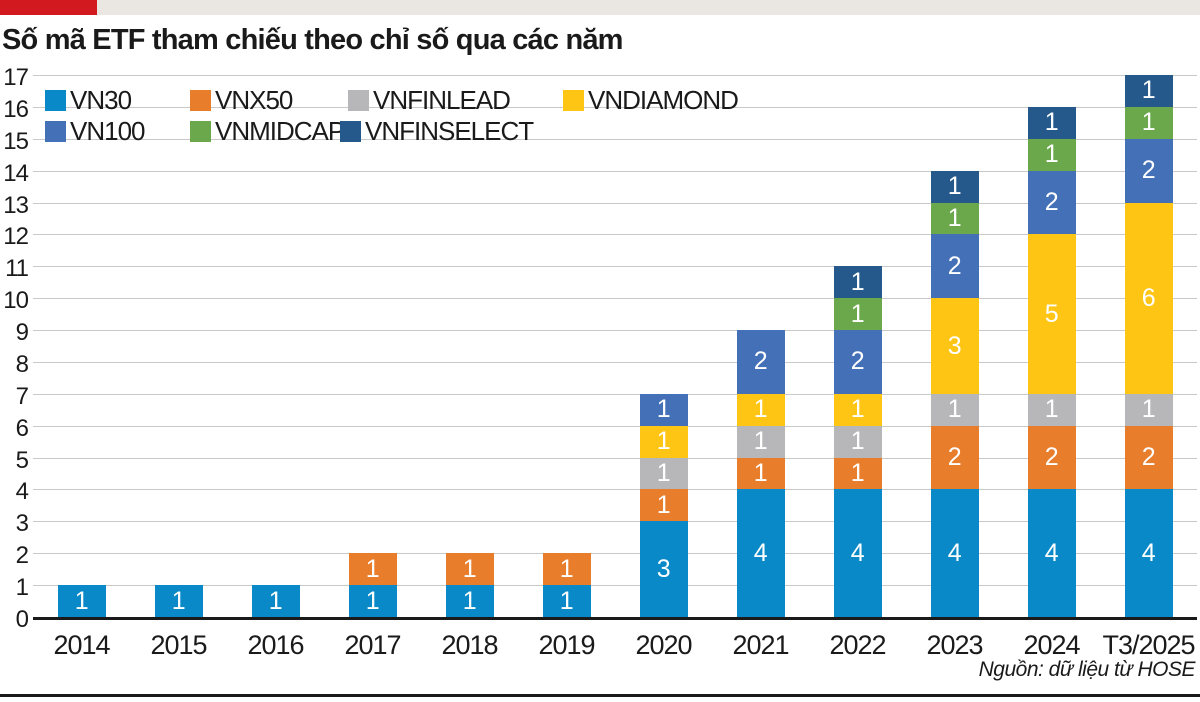 The width and height of the screenshot is (1200, 702). I want to click on y-tick-label: 16, so click(16, 109).